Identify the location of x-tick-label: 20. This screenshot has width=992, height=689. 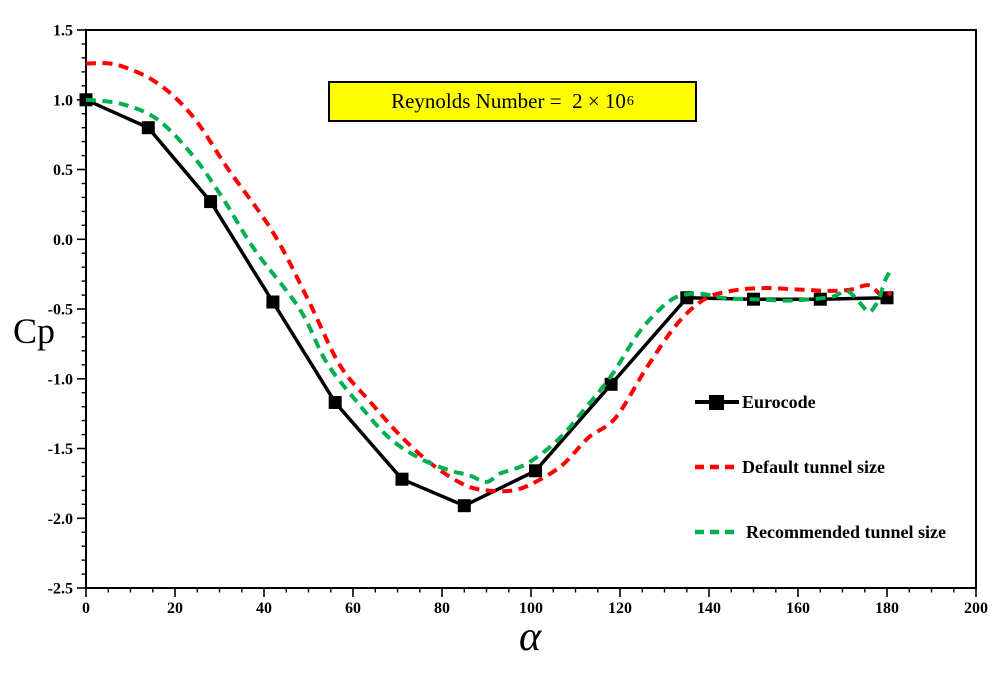
(175, 608).